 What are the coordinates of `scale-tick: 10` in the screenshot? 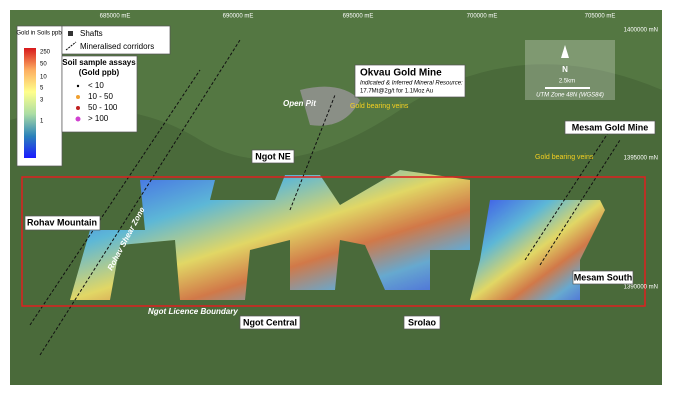 It's located at (43, 78).